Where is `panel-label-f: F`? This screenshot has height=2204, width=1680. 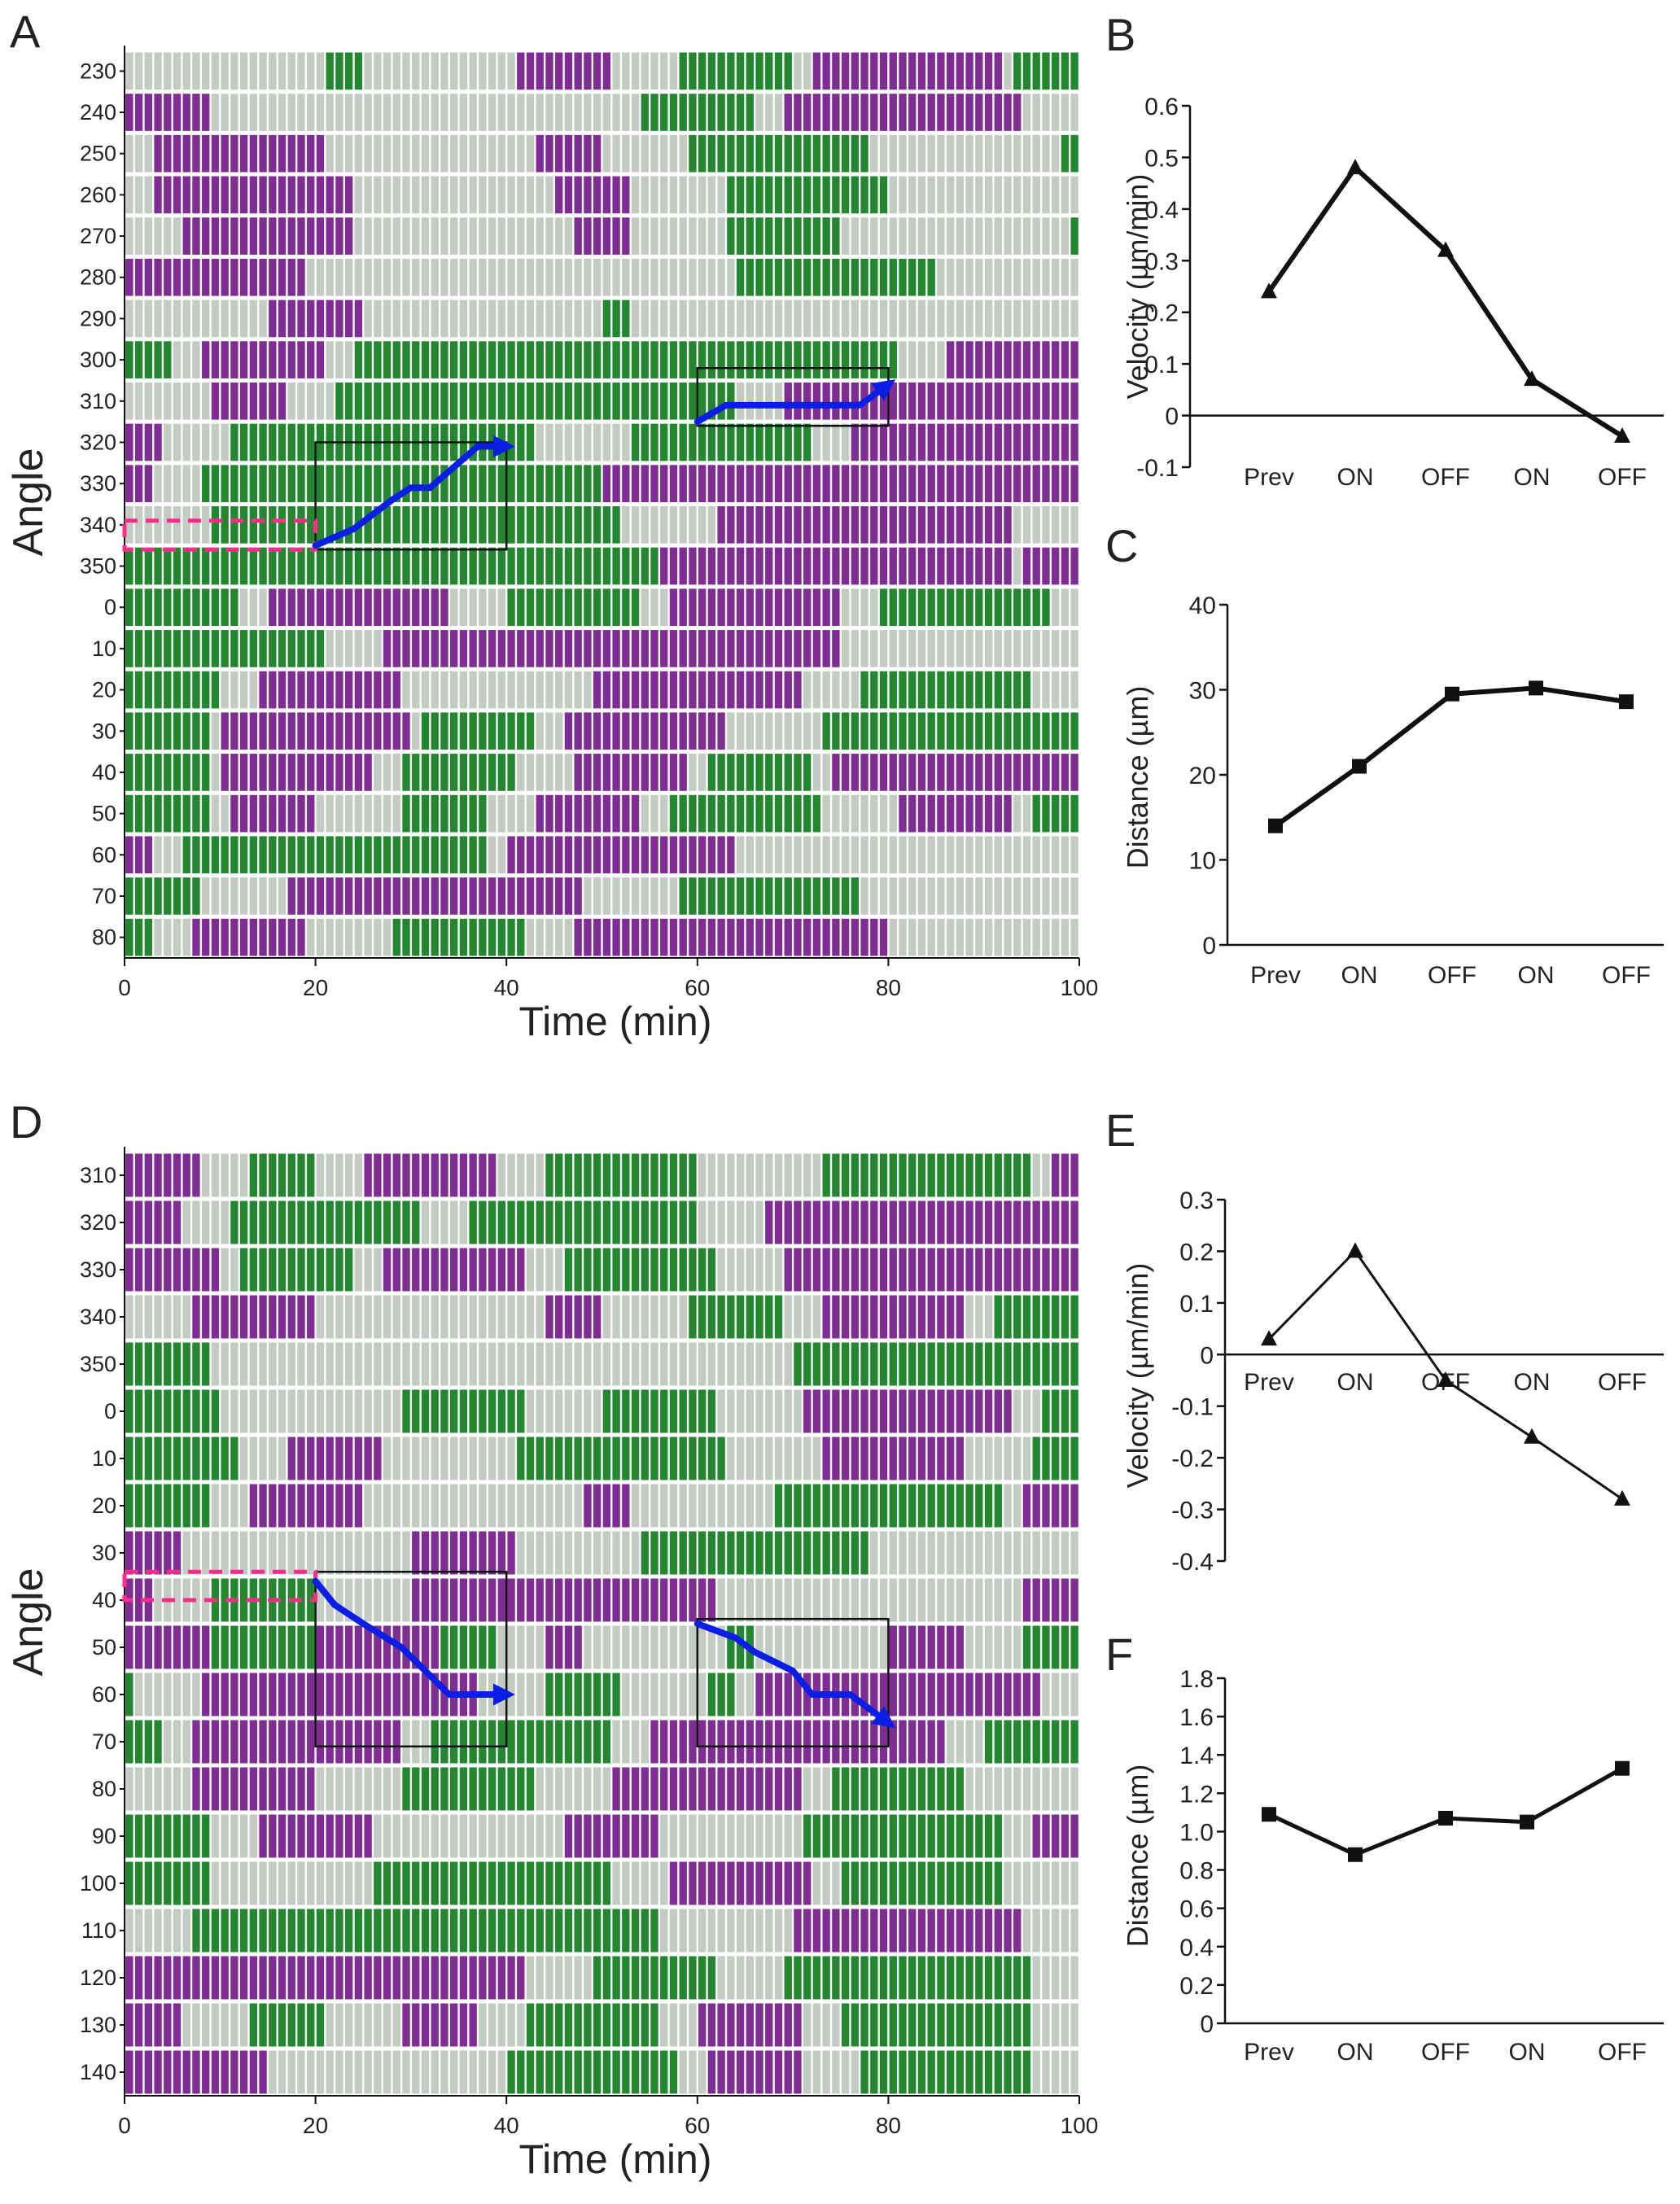 panel-label-f: F is located at coordinates (1119, 1654).